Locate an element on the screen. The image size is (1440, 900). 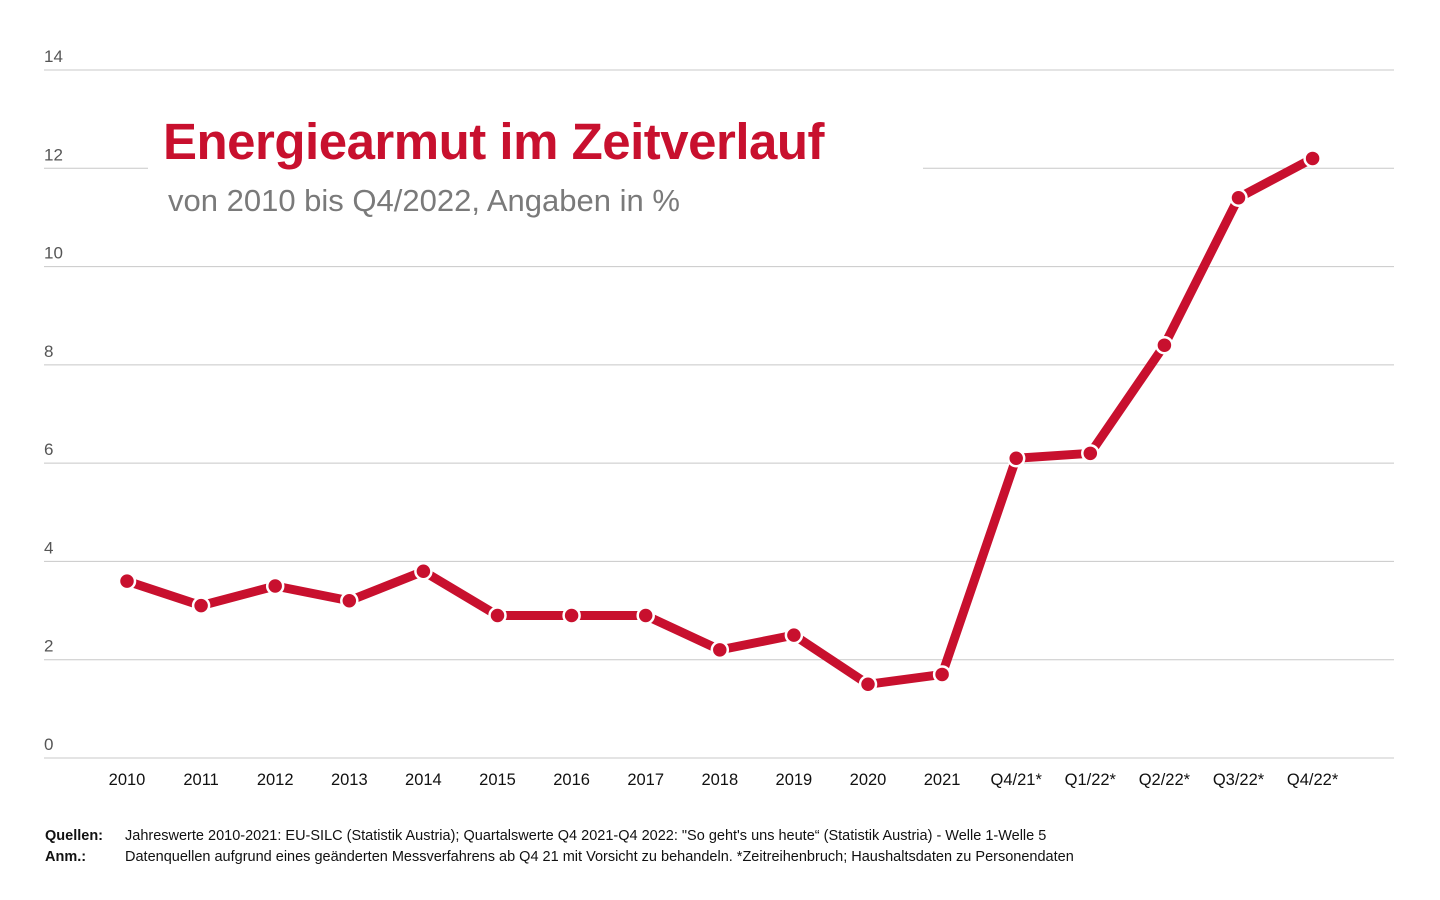
note-sources-label: Quellen: is located at coordinates (74, 836).